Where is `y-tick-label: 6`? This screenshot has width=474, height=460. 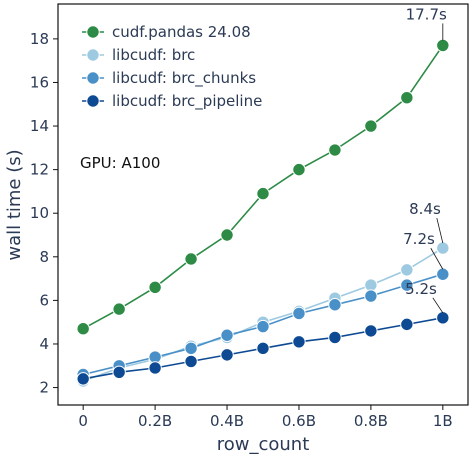
y-tick-label: 6 is located at coordinates (44, 300).